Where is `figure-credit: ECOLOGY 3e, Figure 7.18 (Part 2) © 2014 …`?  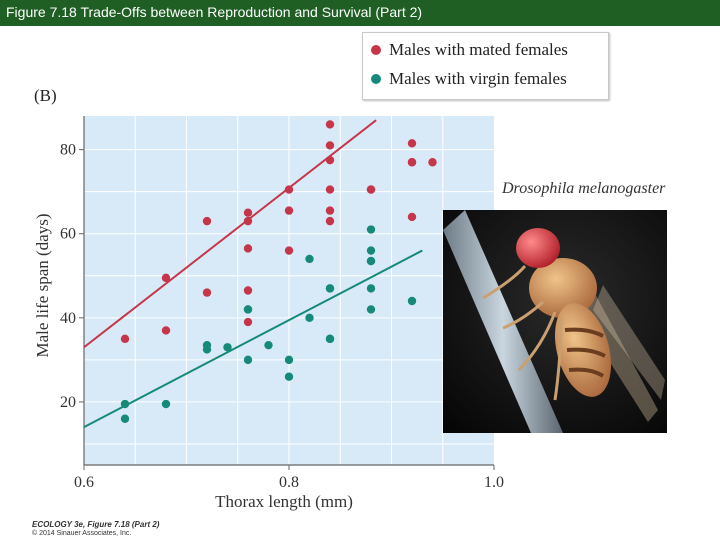 figure-credit: ECOLOGY 3e, Figure 7.18 (Part 2) © 2014 … is located at coordinates (95, 528).